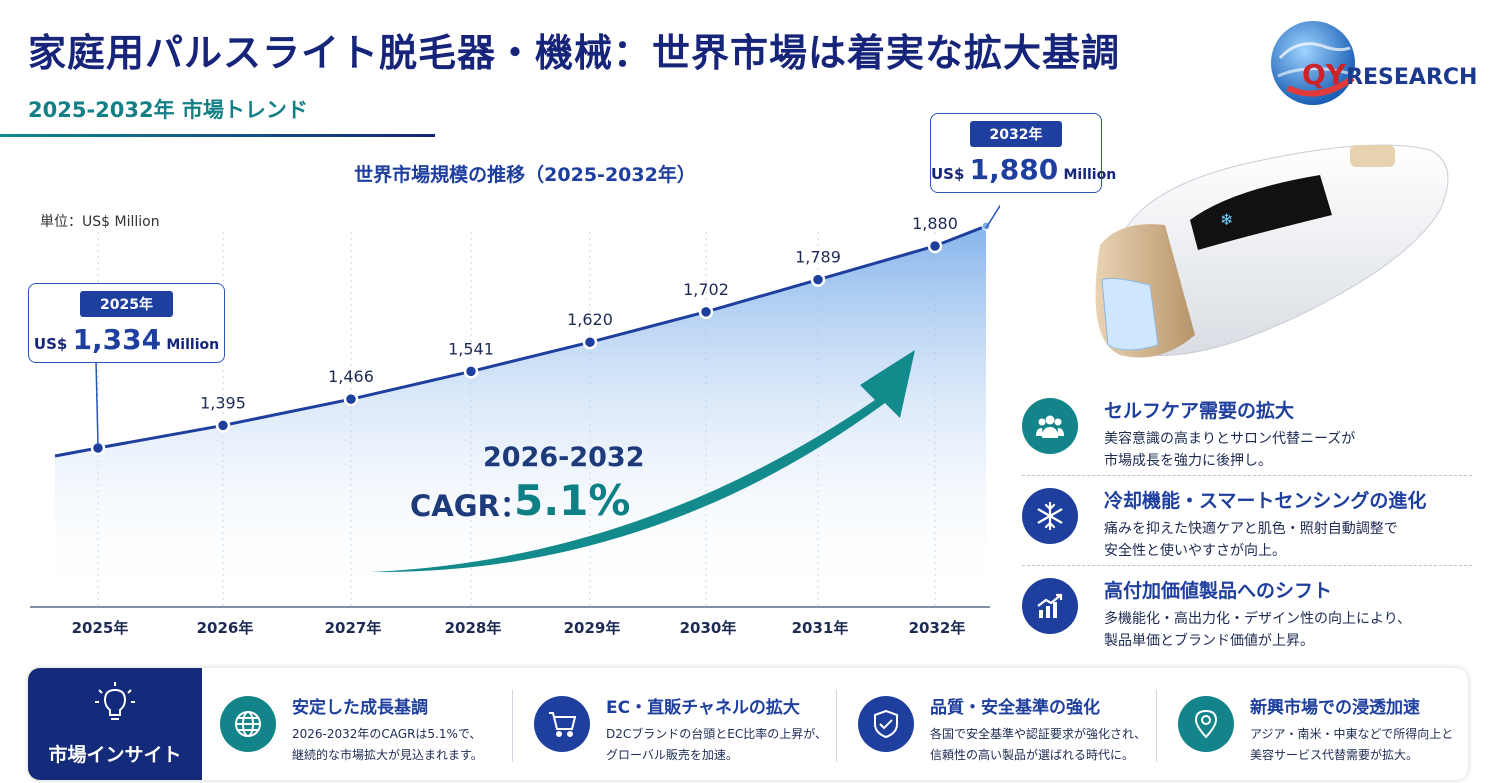  Describe the element at coordinates (1015, 708) in the screenshot. I see `insight-title: 品質・安全基準の強化` at that location.